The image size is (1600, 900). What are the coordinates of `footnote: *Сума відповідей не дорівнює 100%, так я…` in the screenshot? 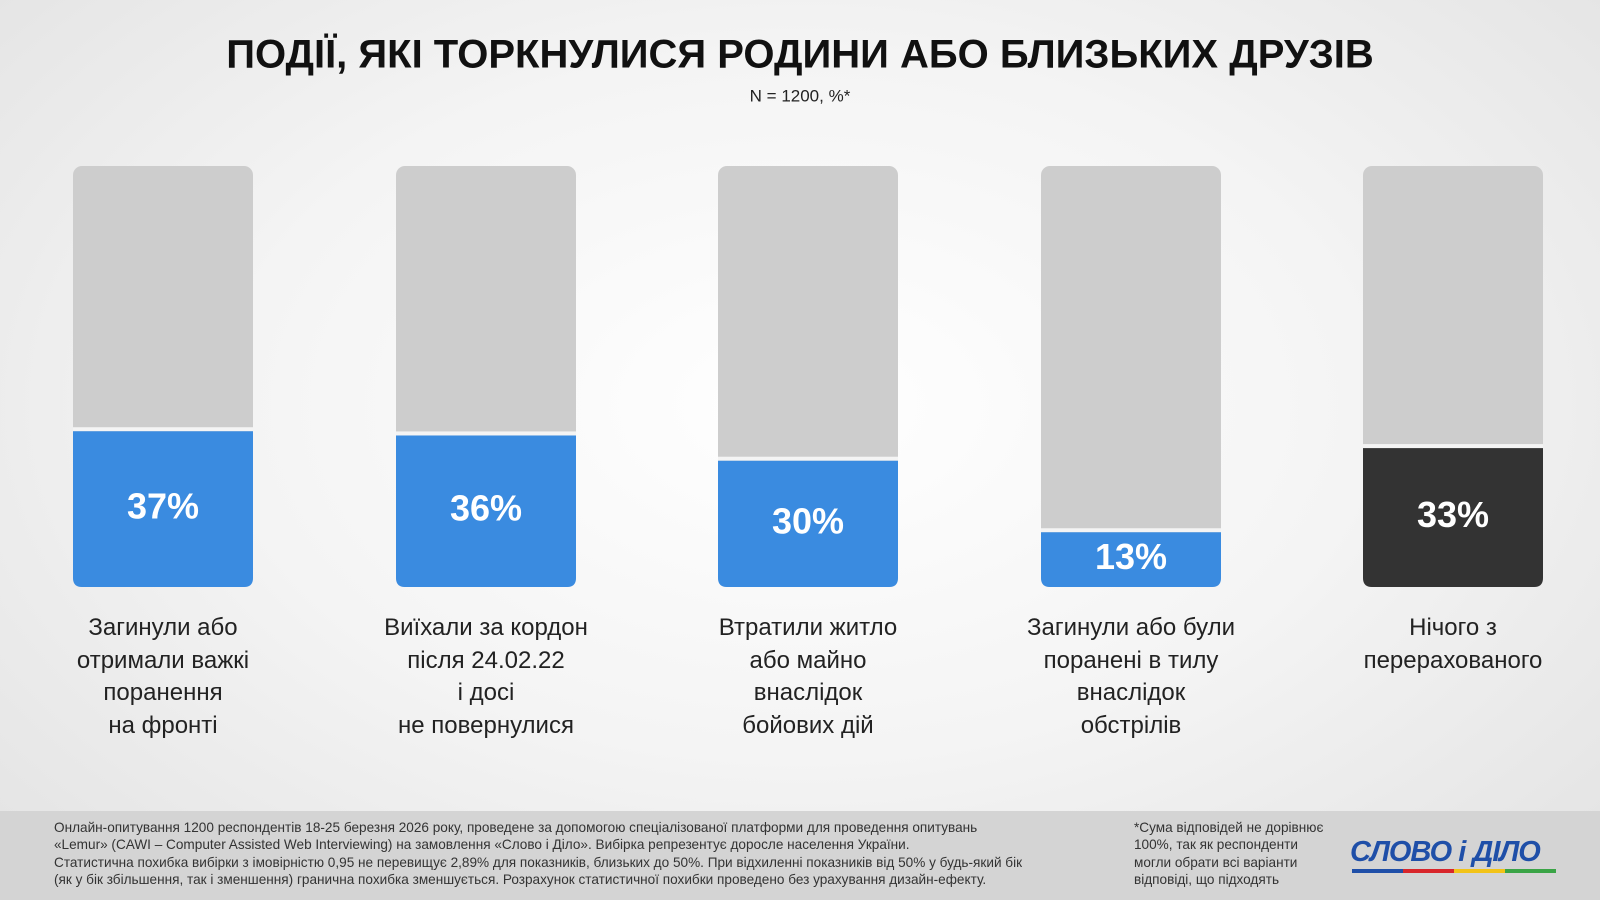 It's located at (1229, 853).